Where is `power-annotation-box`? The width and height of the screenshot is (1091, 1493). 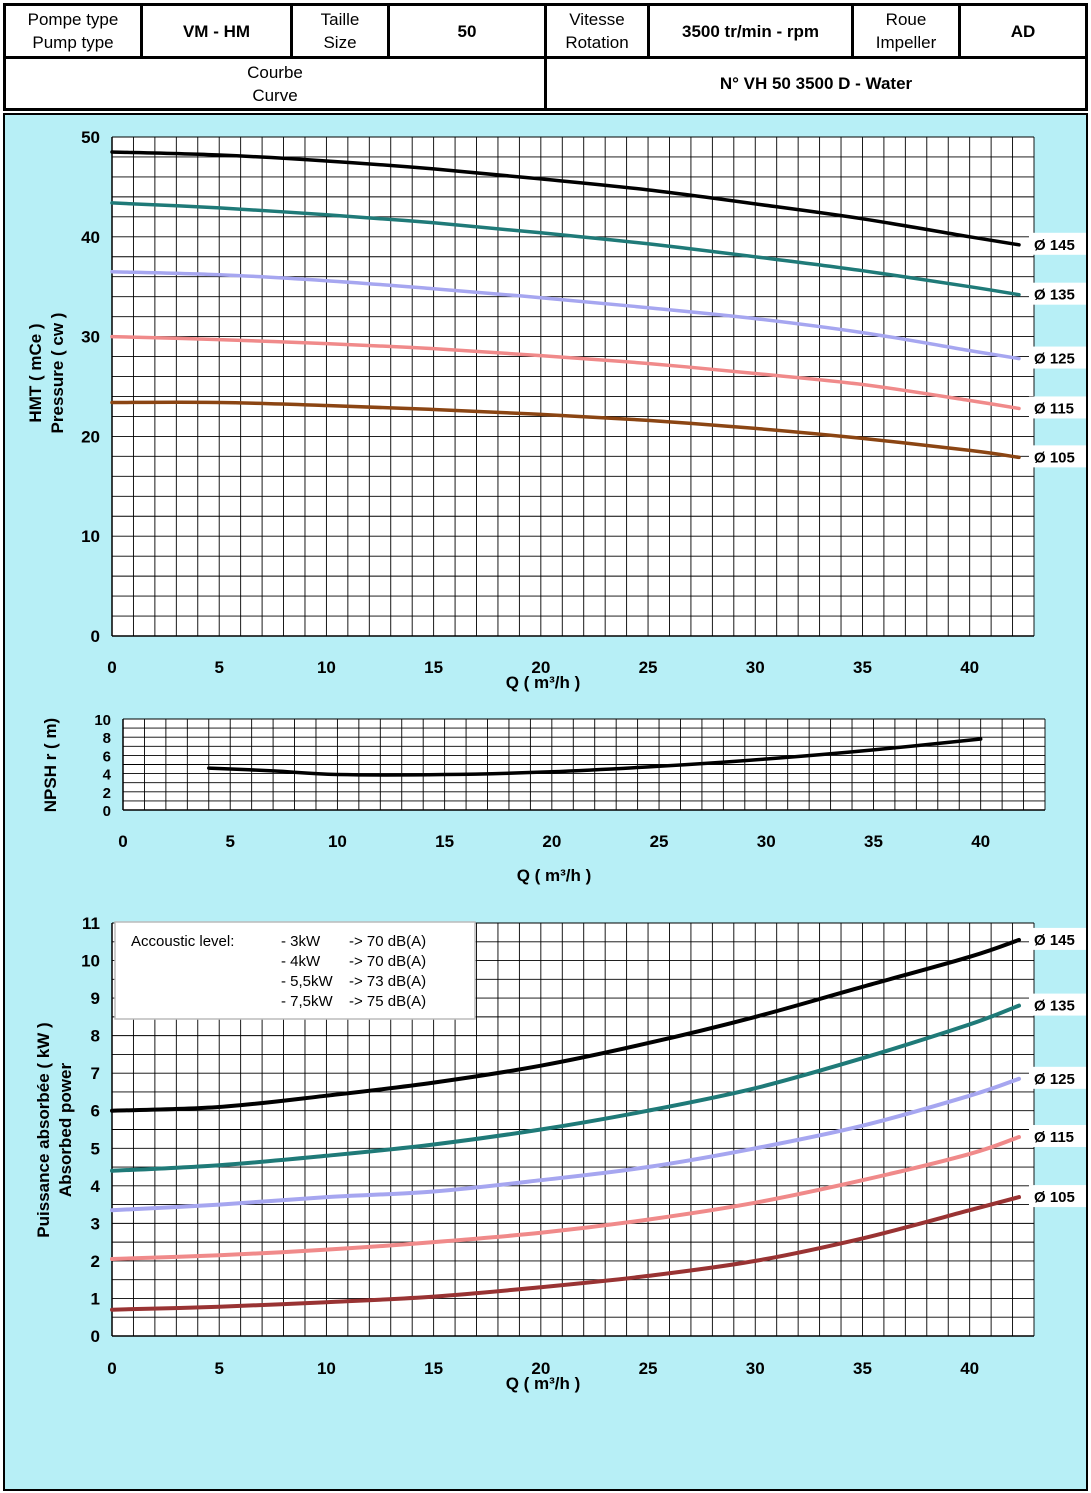
power-annotation-box is located at coordinates (295, 970).